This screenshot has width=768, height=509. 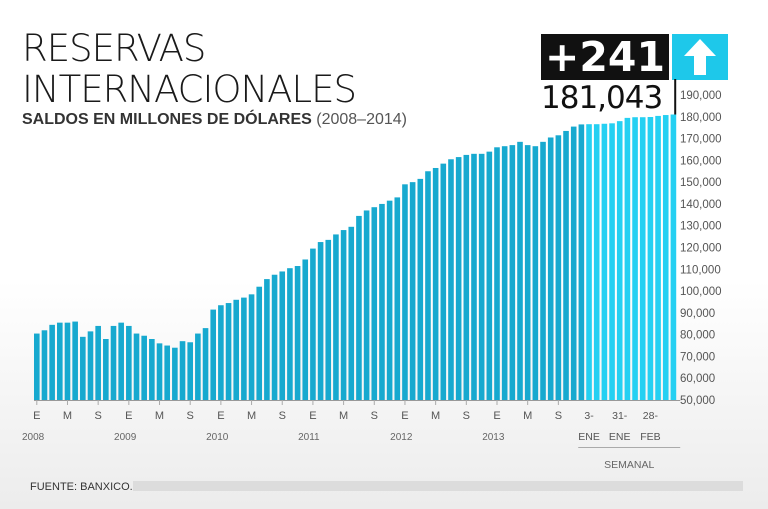 I want to click on y-tick-label: 180,000, so click(x=701, y=118).